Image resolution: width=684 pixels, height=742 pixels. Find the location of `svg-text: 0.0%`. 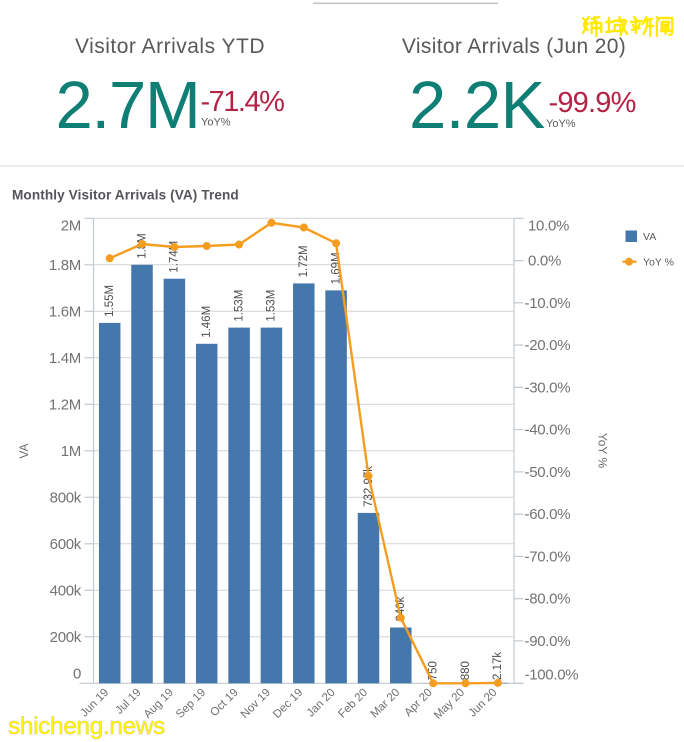

svg-text: 0.0% is located at coordinates (544, 261).